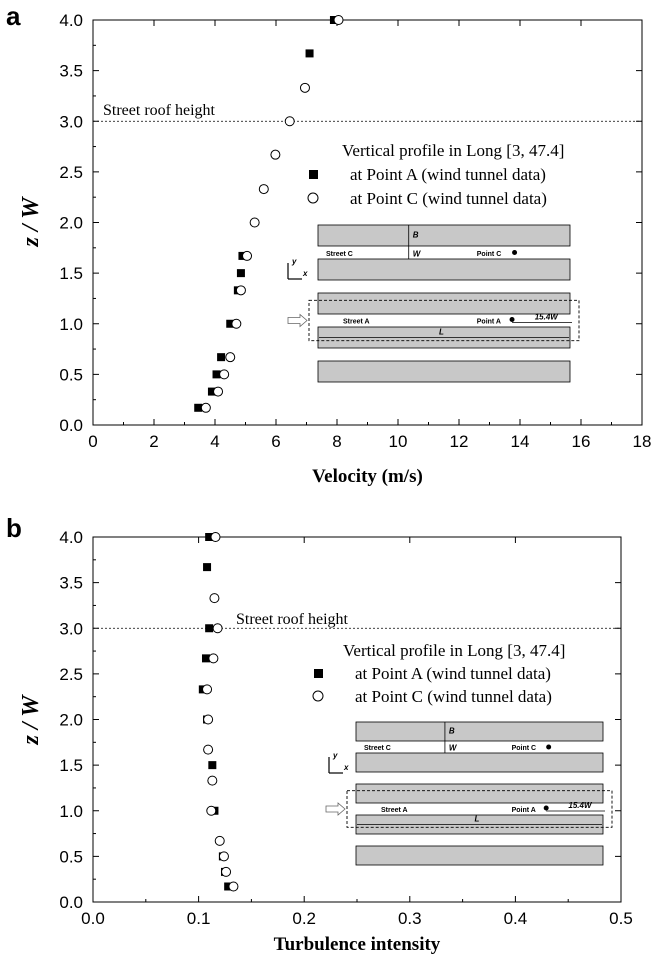 The width and height of the screenshot is (654, 956). Describe the element at coordinates (199, 918) in the screenshot. I see `x-tick-label: 0.1` at that location.